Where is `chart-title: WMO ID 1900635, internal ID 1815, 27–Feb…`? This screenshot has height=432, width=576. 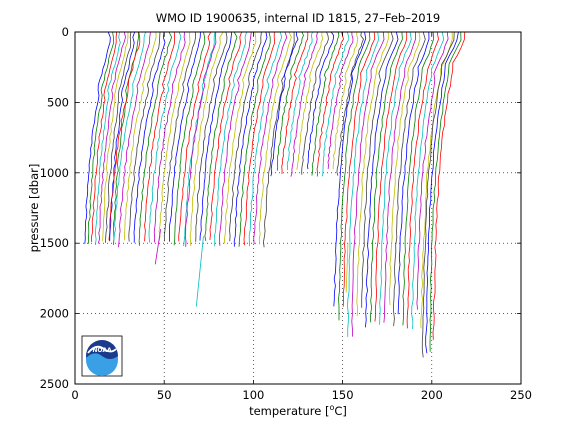 chart-title: WMO ID 1900635, internal ID 1815, 27–Feb… is located at coordinates (298, 18).